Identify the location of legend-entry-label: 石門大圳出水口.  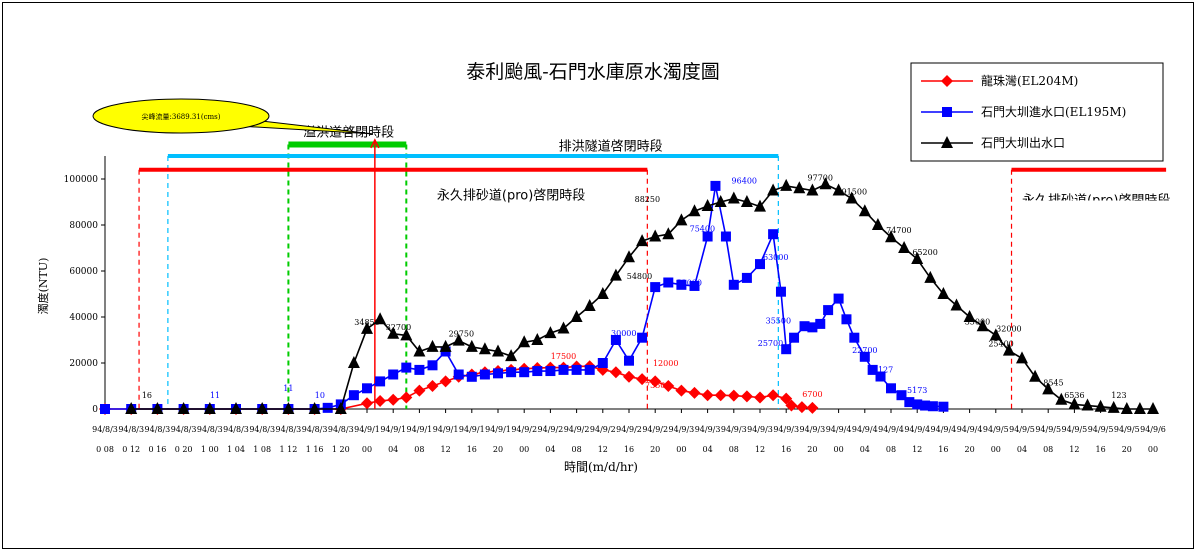
(1023, 143).